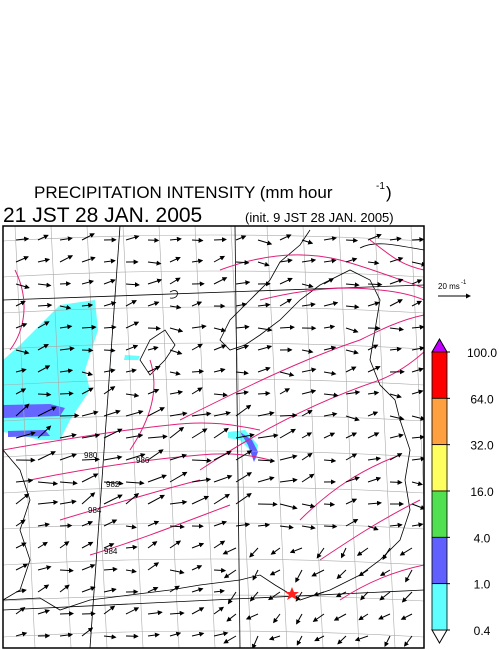  I want to click on colorbar-over, so click(439, 345).